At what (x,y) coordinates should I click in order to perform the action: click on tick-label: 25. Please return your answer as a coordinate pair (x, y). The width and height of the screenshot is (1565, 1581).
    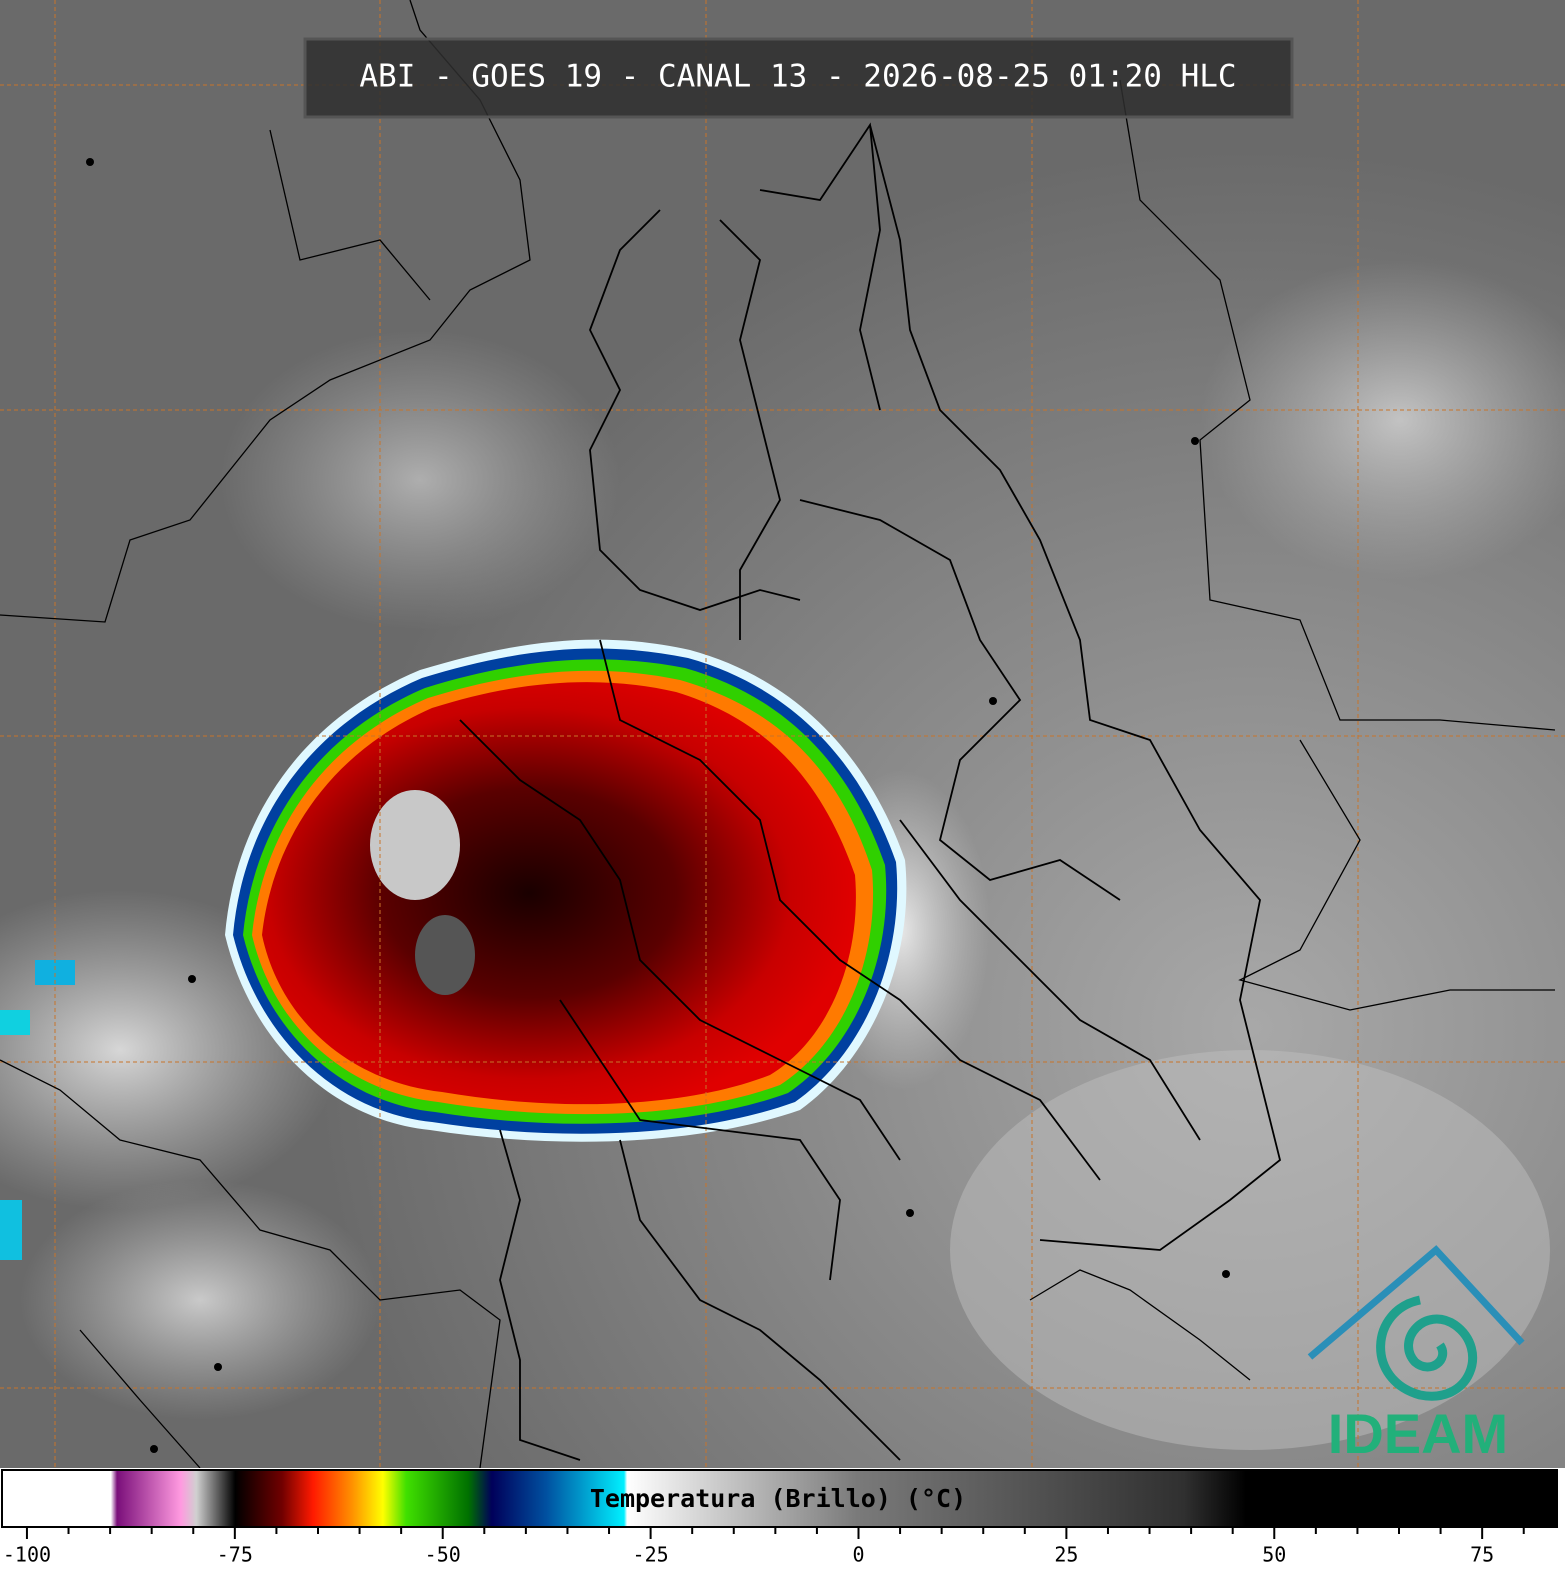
    Looking at the image, I should click on (1066, 1555).